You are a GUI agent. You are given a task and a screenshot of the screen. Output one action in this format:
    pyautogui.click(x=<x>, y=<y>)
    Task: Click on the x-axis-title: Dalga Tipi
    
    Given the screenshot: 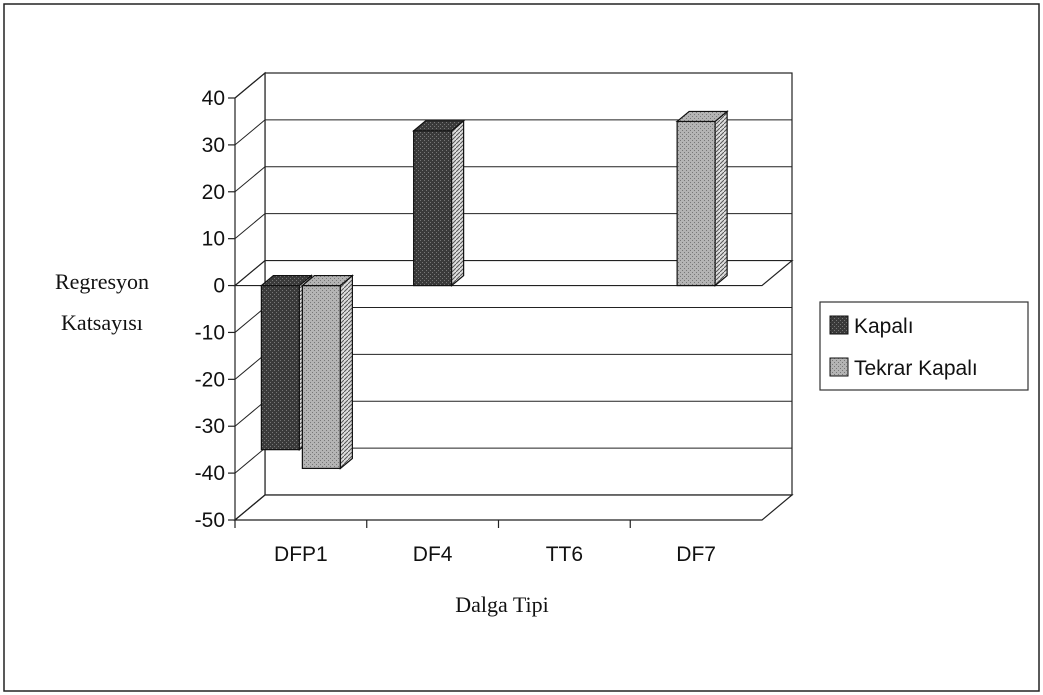 What is the action you would take?
    pyautogui.click(x=502, y=604)
    